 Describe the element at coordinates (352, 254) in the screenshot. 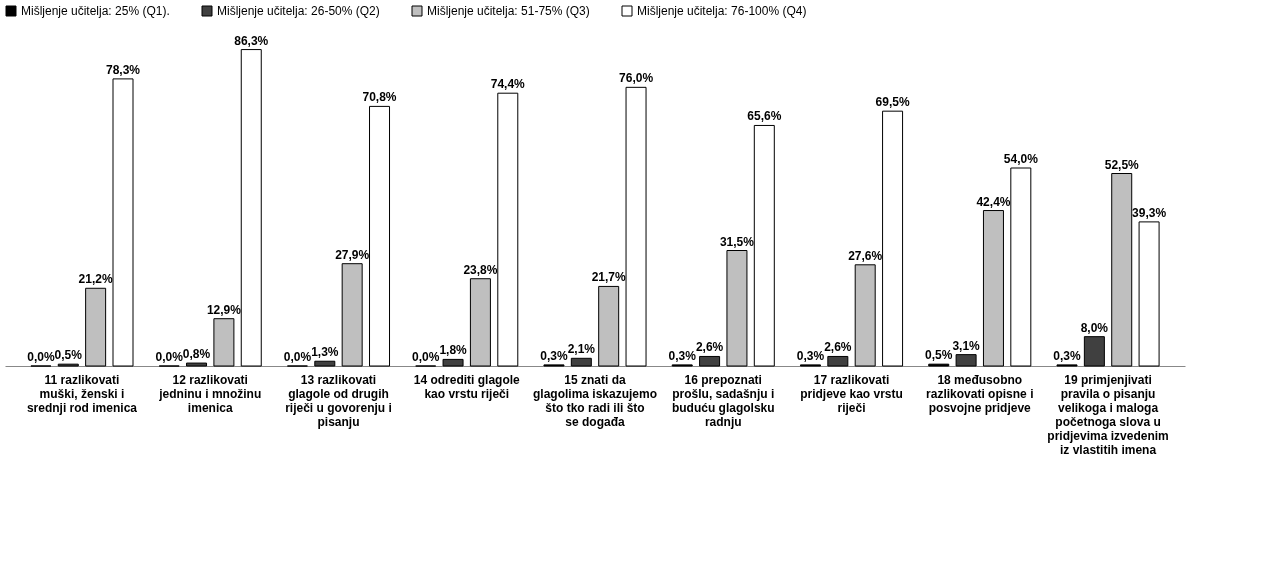

I see `data-label: 27,9%` at that location.